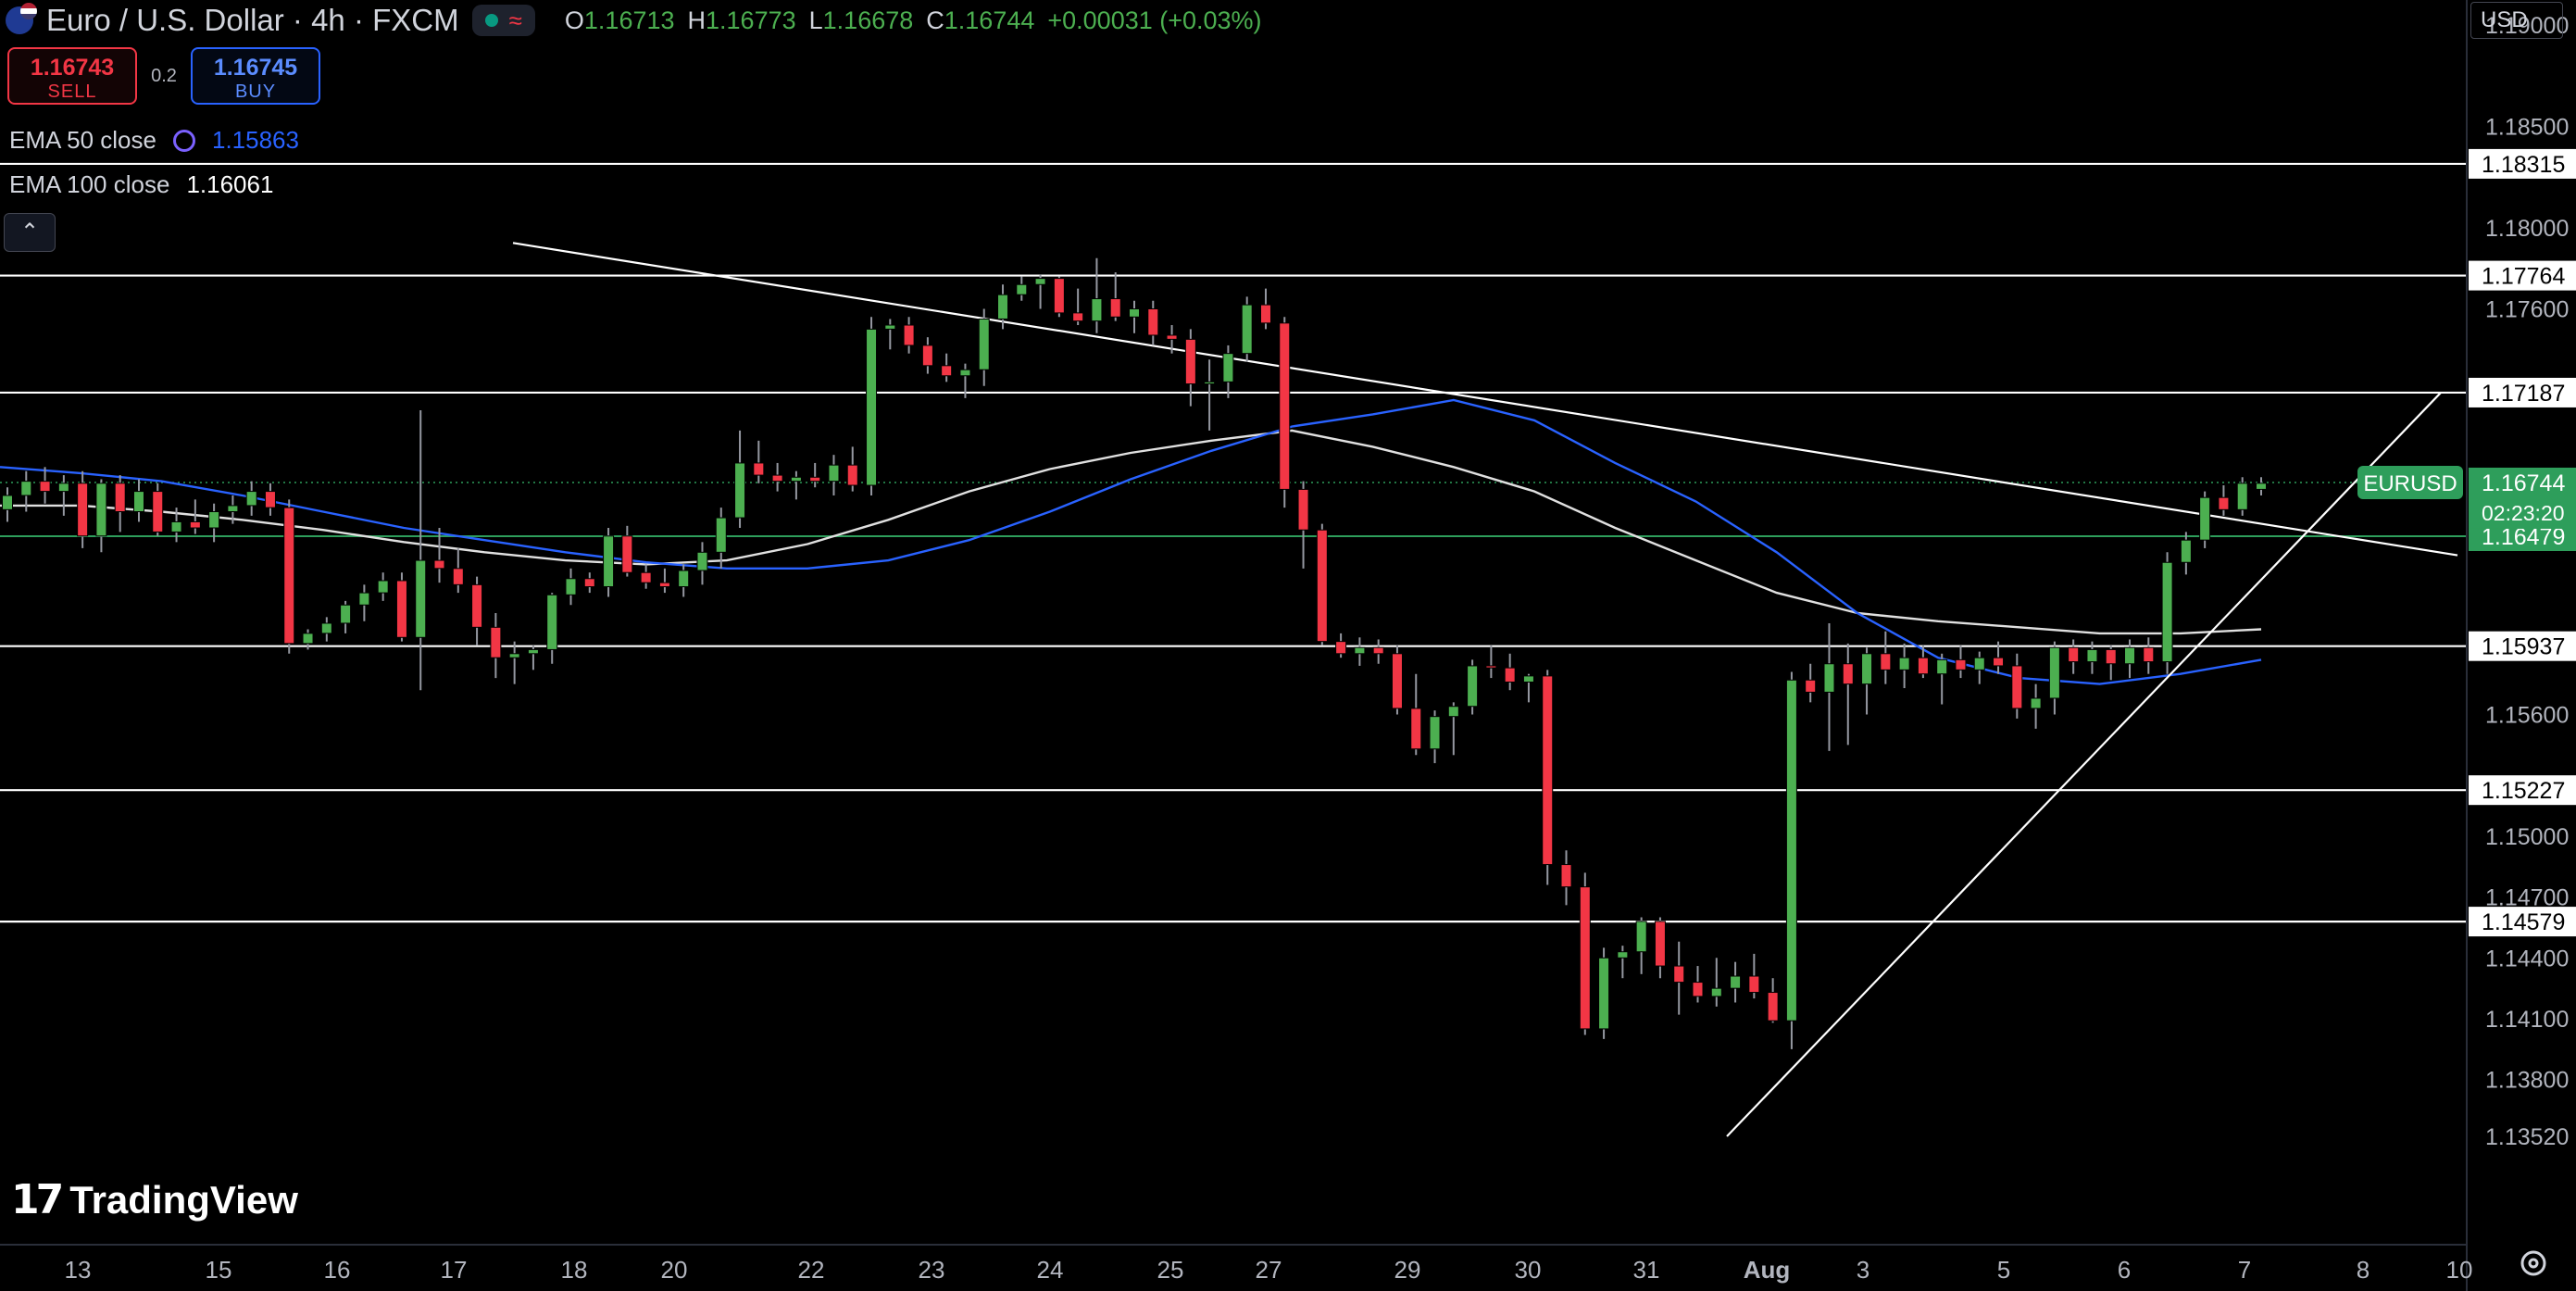 This screenshot has height=1291, width=2576. I want to click on time-tick-label: 7, so click(2244, 1270).